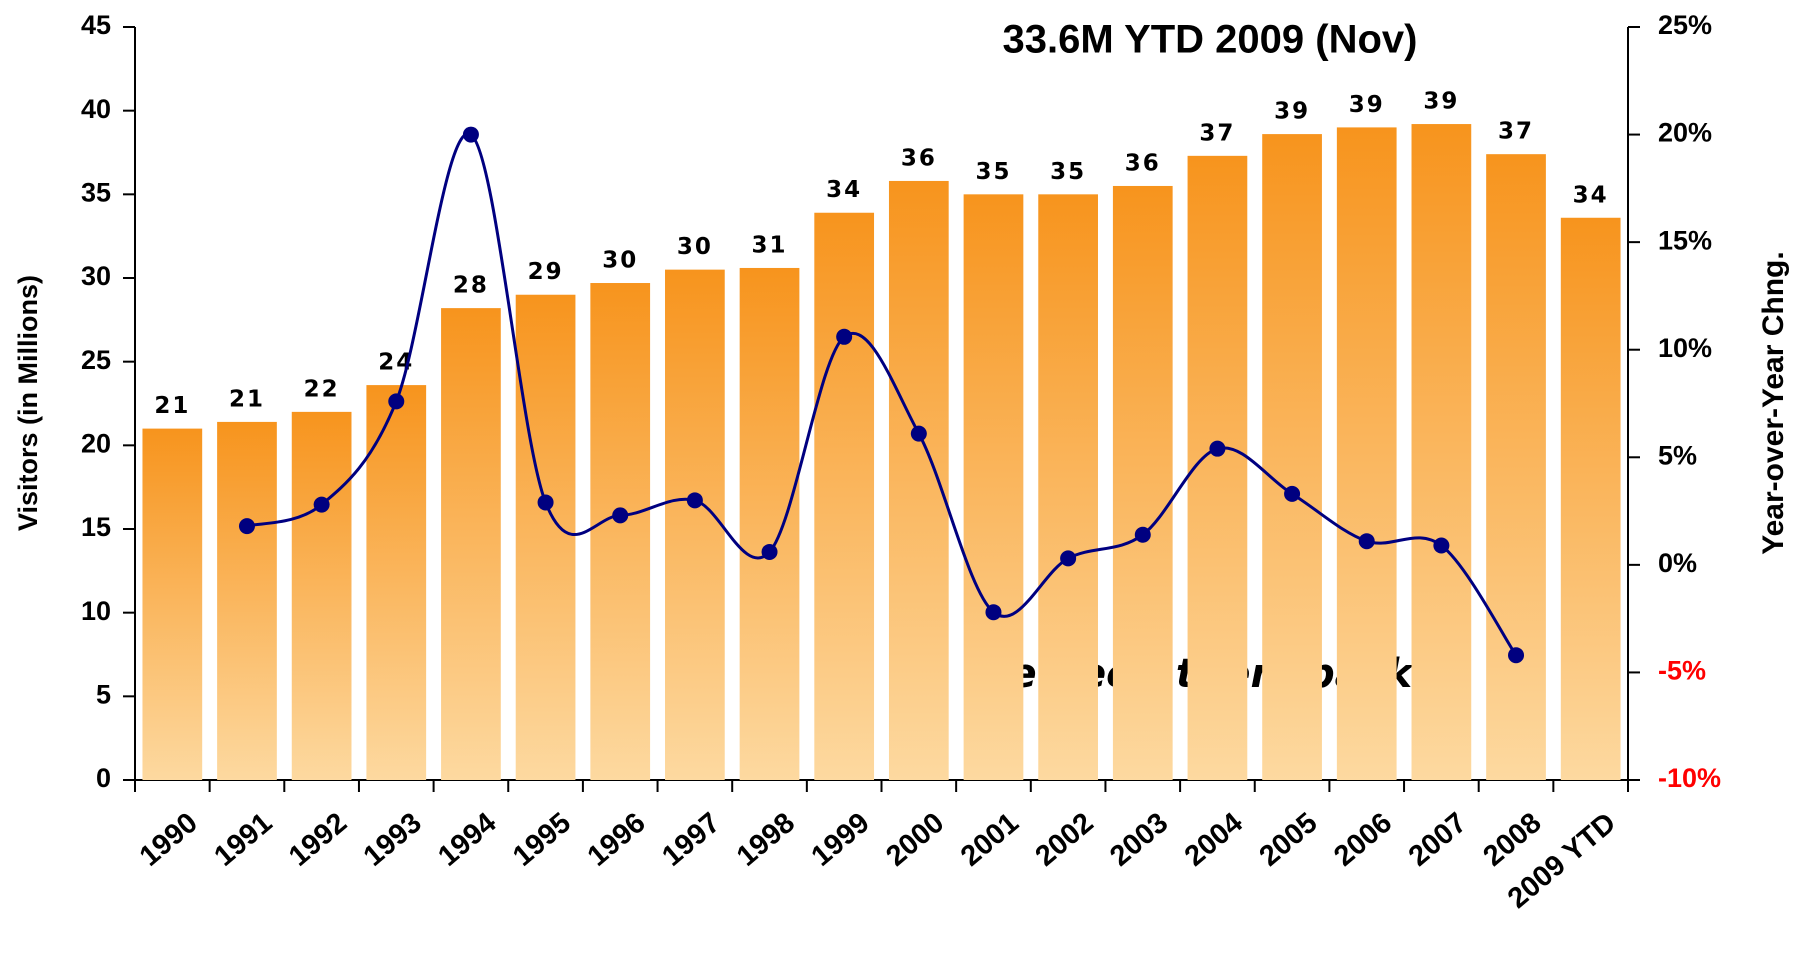  Describe the element at coordinates (471, 286) in the screenshot. I see `bar-value-label: 28` at that location.